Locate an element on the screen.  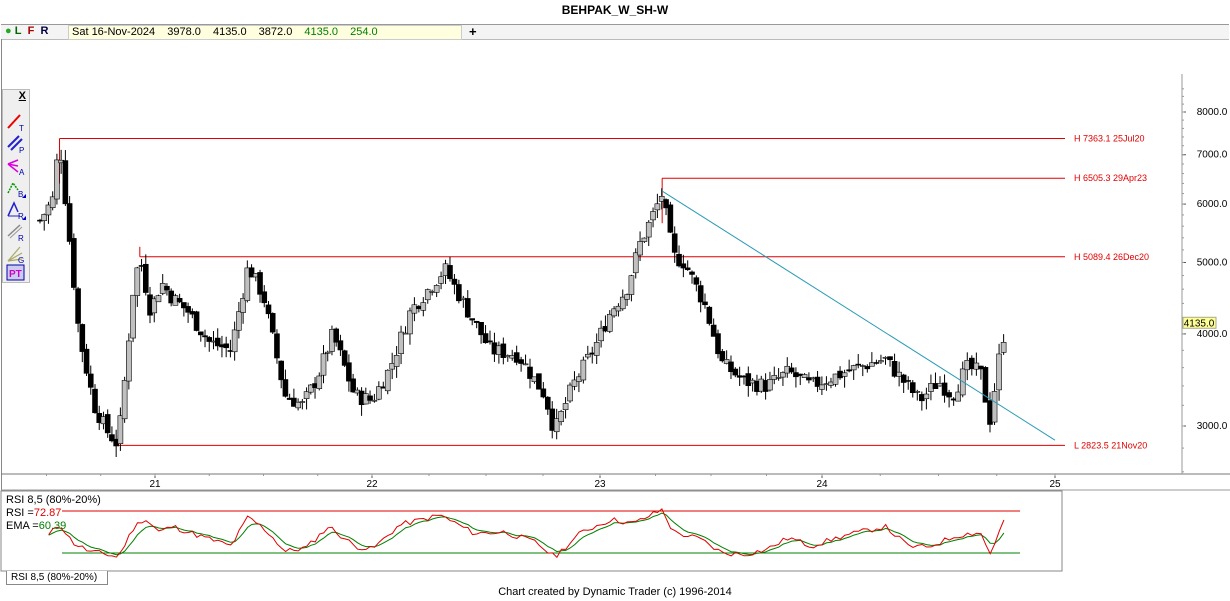
close-icon: X is located at coordinates (22, 96).